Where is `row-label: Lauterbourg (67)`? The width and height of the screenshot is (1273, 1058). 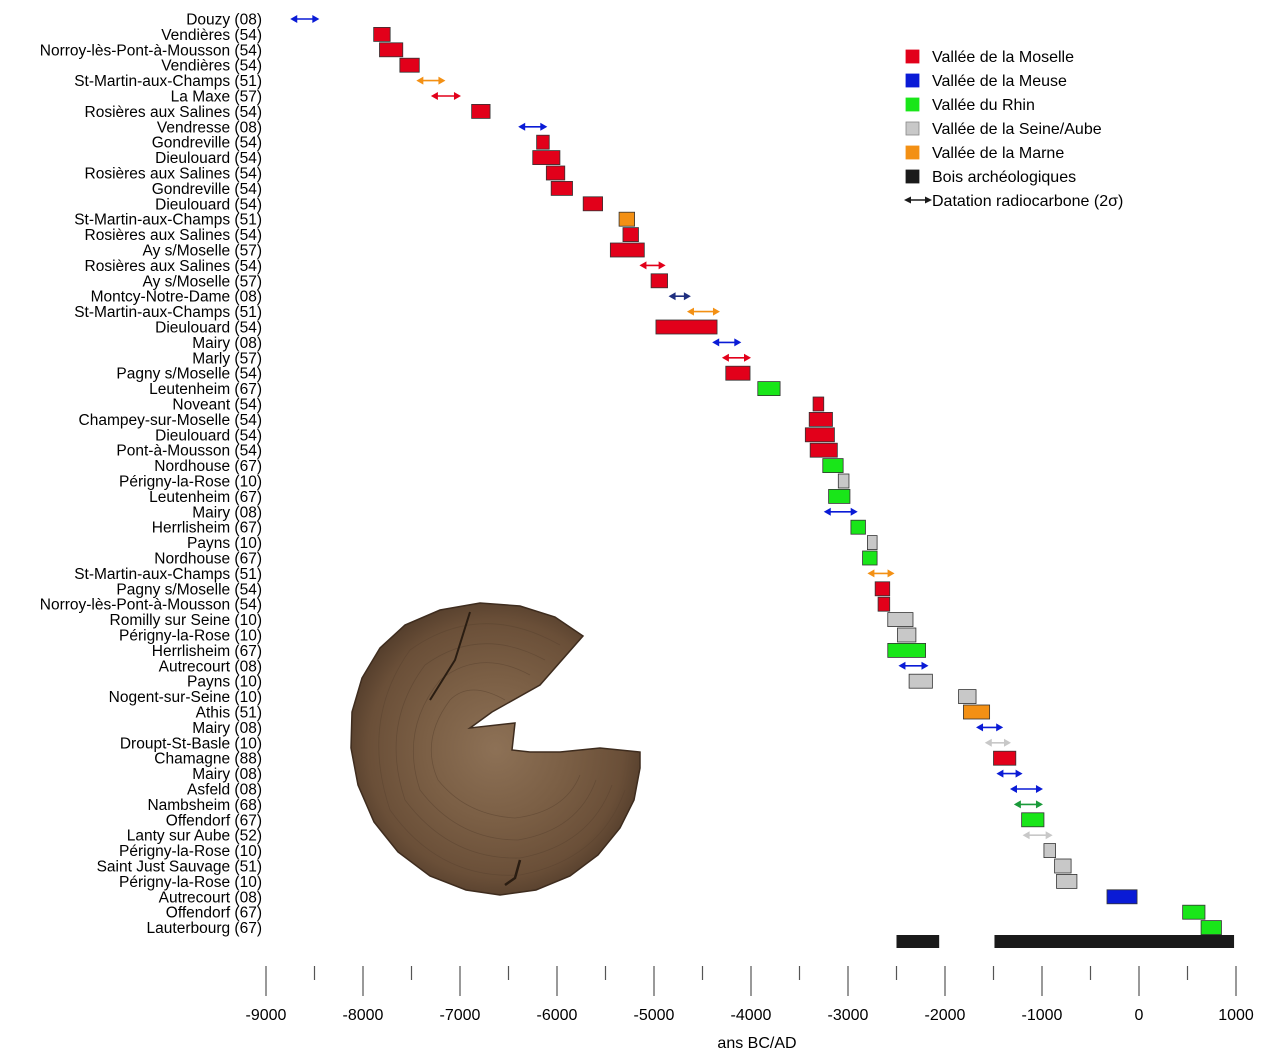
row-label: Lauterbourg (67) is located at coordinates (204, 928).